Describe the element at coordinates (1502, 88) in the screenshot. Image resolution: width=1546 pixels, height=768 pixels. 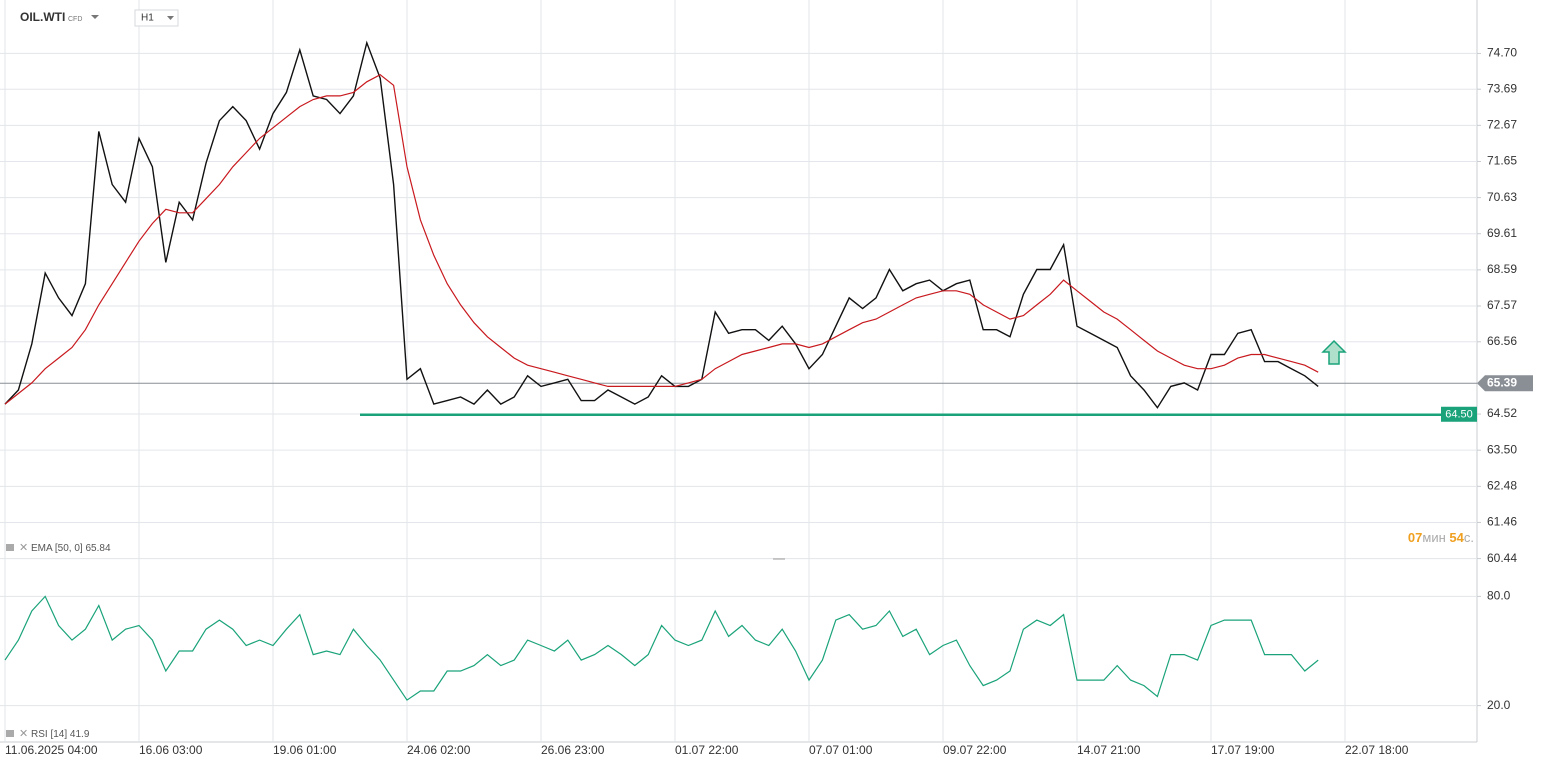
I see `y-tick-label: 73.69` at that location.